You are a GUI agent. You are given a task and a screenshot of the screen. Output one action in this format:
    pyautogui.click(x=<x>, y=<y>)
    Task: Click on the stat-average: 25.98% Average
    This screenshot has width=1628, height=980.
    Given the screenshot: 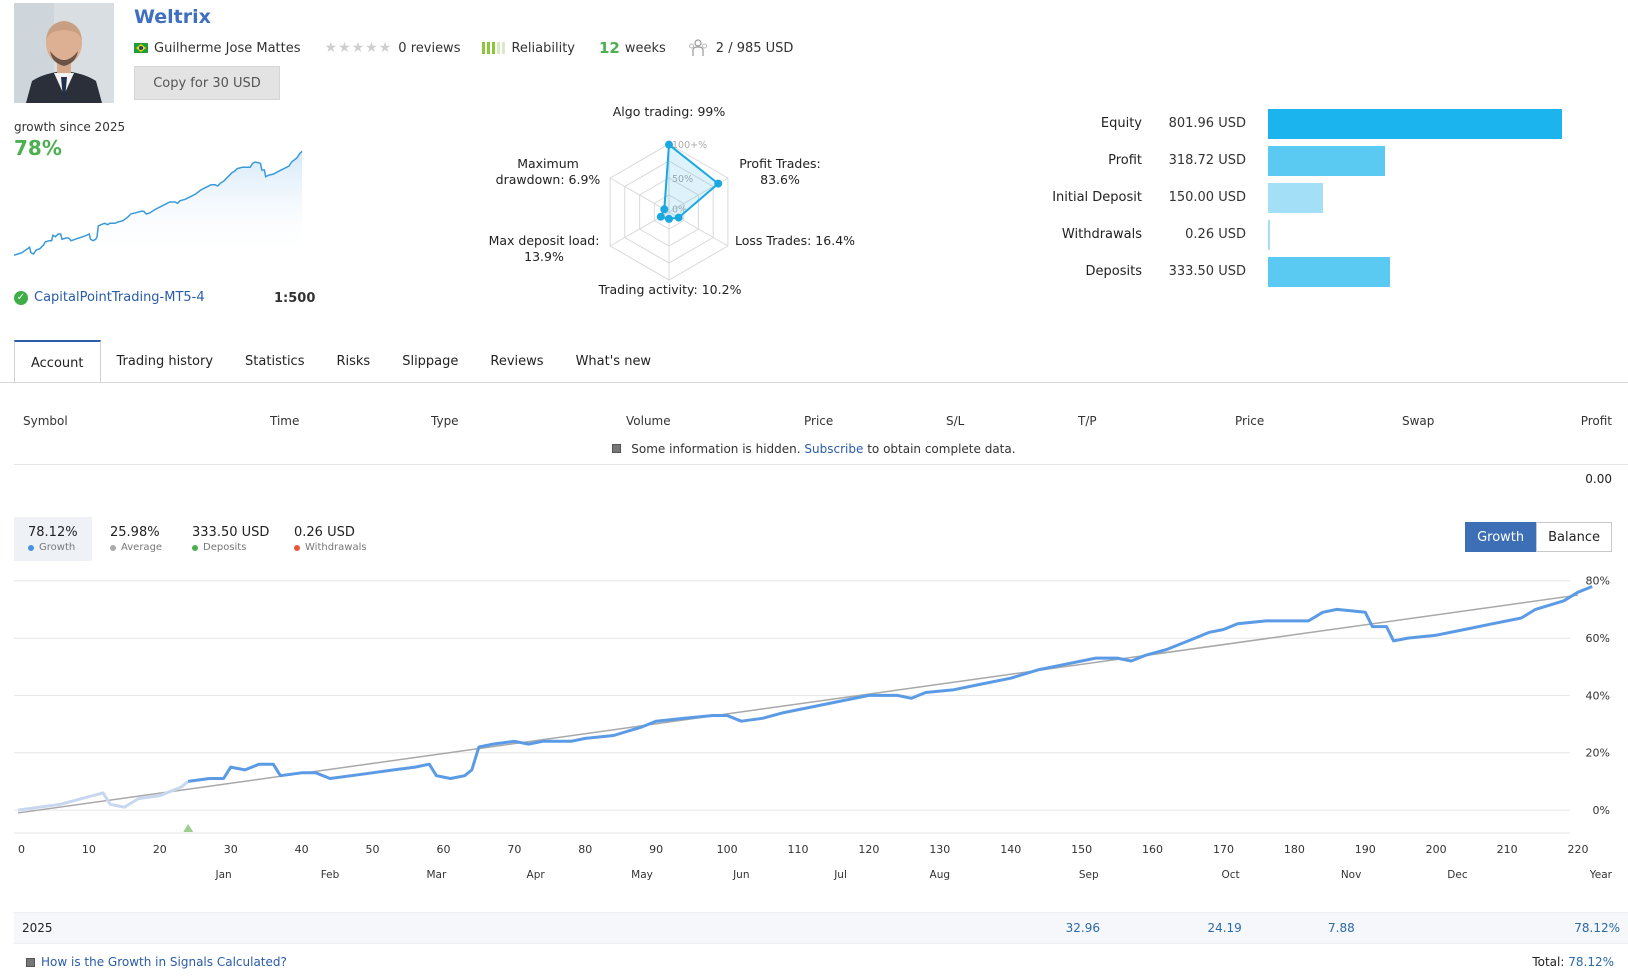 What is the action you would take?
    pyautogui.click(x=136, y=539)
    